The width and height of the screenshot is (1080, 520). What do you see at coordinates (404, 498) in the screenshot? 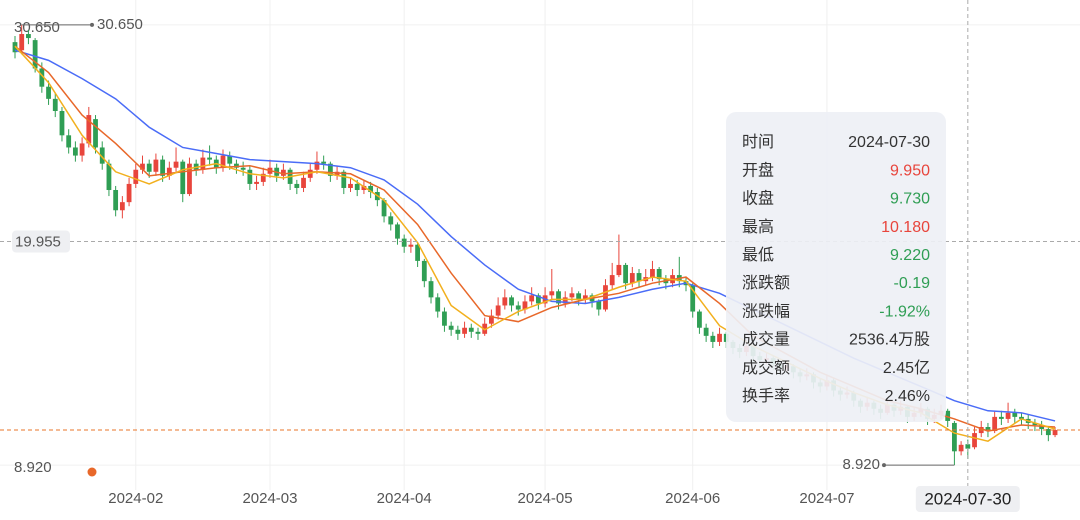
I see `x-tick-label: 2024-04` at bounding box center [404, 498].